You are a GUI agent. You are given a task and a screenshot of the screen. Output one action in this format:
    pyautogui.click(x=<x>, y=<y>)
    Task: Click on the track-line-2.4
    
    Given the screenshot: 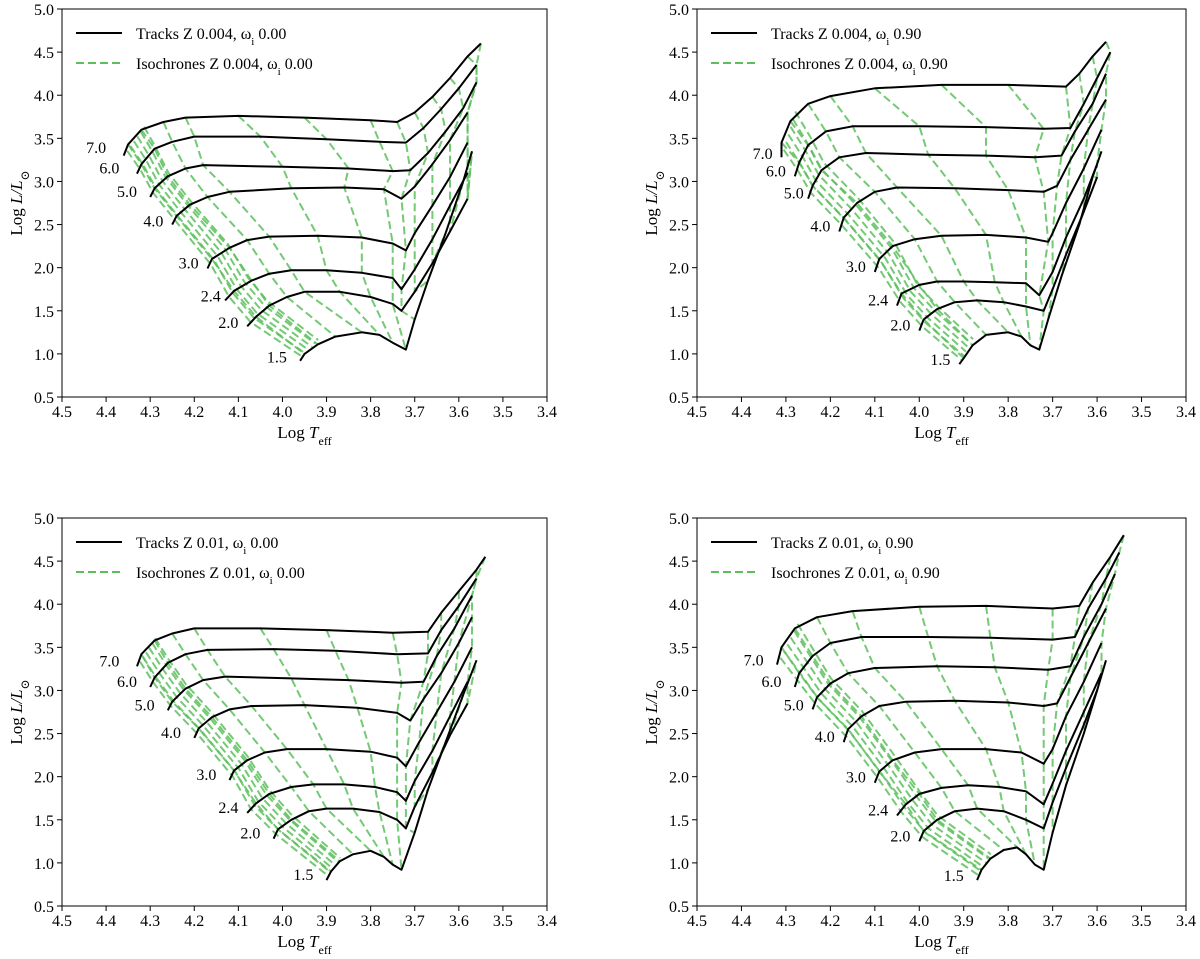 What is the action you would take?
    pyautogui.click(x=997, y=234)
    